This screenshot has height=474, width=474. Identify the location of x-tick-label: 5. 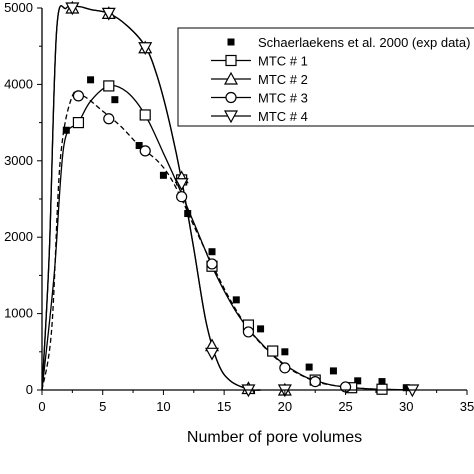
(102, 406).